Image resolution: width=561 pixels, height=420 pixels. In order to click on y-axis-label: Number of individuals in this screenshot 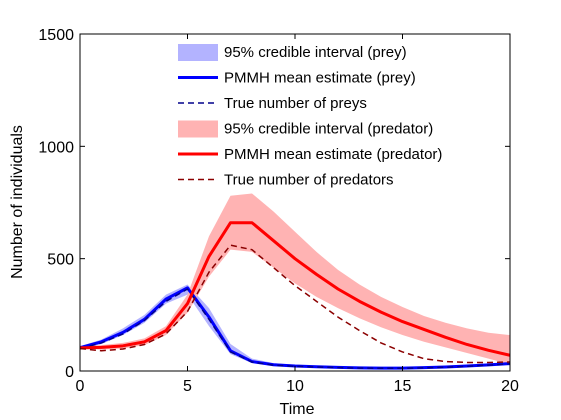, I will do `click(17, 202)`.